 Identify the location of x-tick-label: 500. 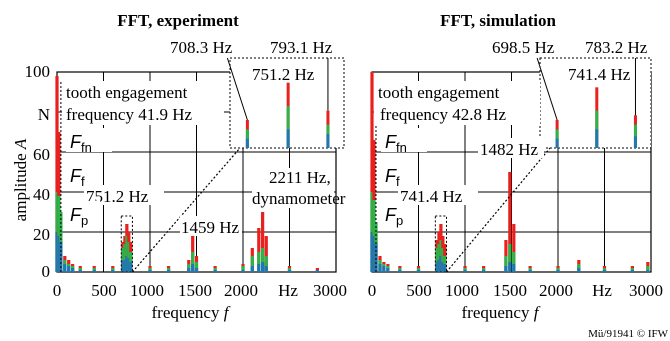
(104, 290).